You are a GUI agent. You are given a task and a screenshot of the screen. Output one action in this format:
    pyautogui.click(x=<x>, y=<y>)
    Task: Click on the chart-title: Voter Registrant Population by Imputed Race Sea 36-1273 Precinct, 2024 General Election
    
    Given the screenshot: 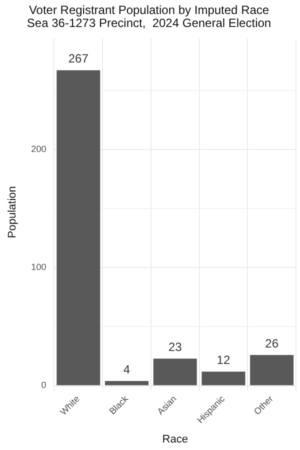 What is the action you would take?
    pyautogui.click(x=149, y=16)
    